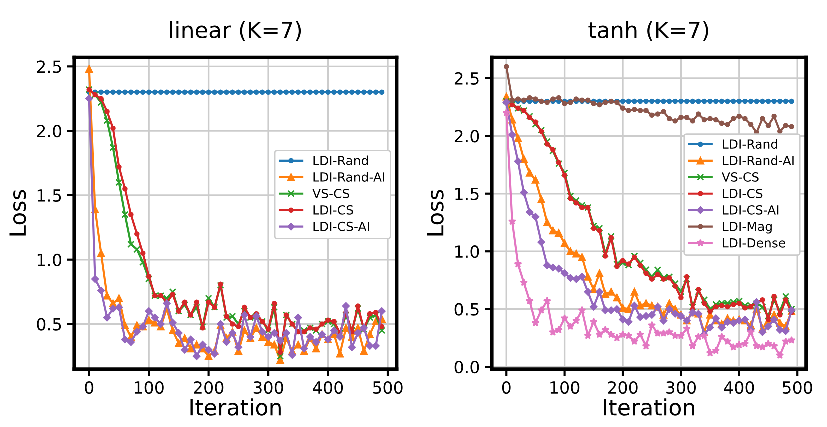 Image resolution: width=827 pixels, height=427 pixels. I want to click on chart-title: tanh (K=7), so click(648, 31).